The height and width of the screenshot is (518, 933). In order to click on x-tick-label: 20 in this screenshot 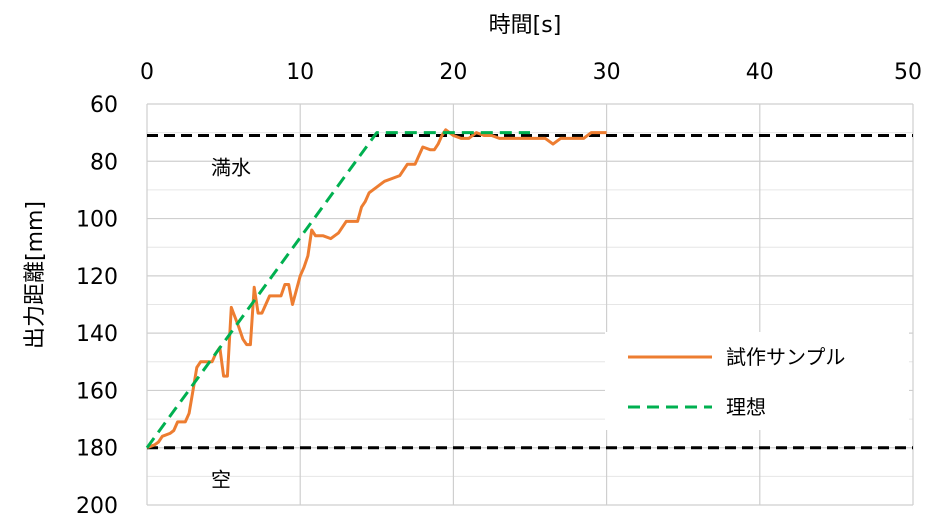, I will do `click(453, 72)`.